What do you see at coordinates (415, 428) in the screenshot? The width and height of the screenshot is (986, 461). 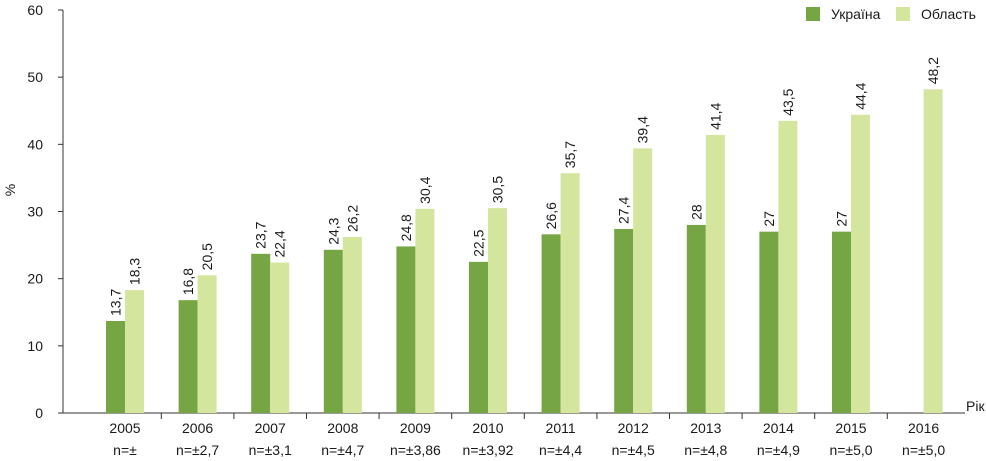 I see `x-category-label: 2009` at bounding box center [415, 428].